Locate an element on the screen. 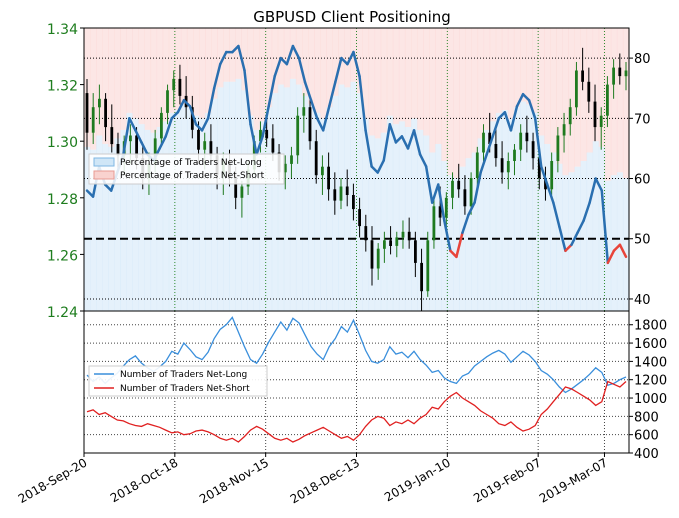 Image resolution: width=679 pixels, height=518 pixels. count-axis: 1800 1600 1400 1200 1000 800 600 400 is located at coordinates (648, 390).